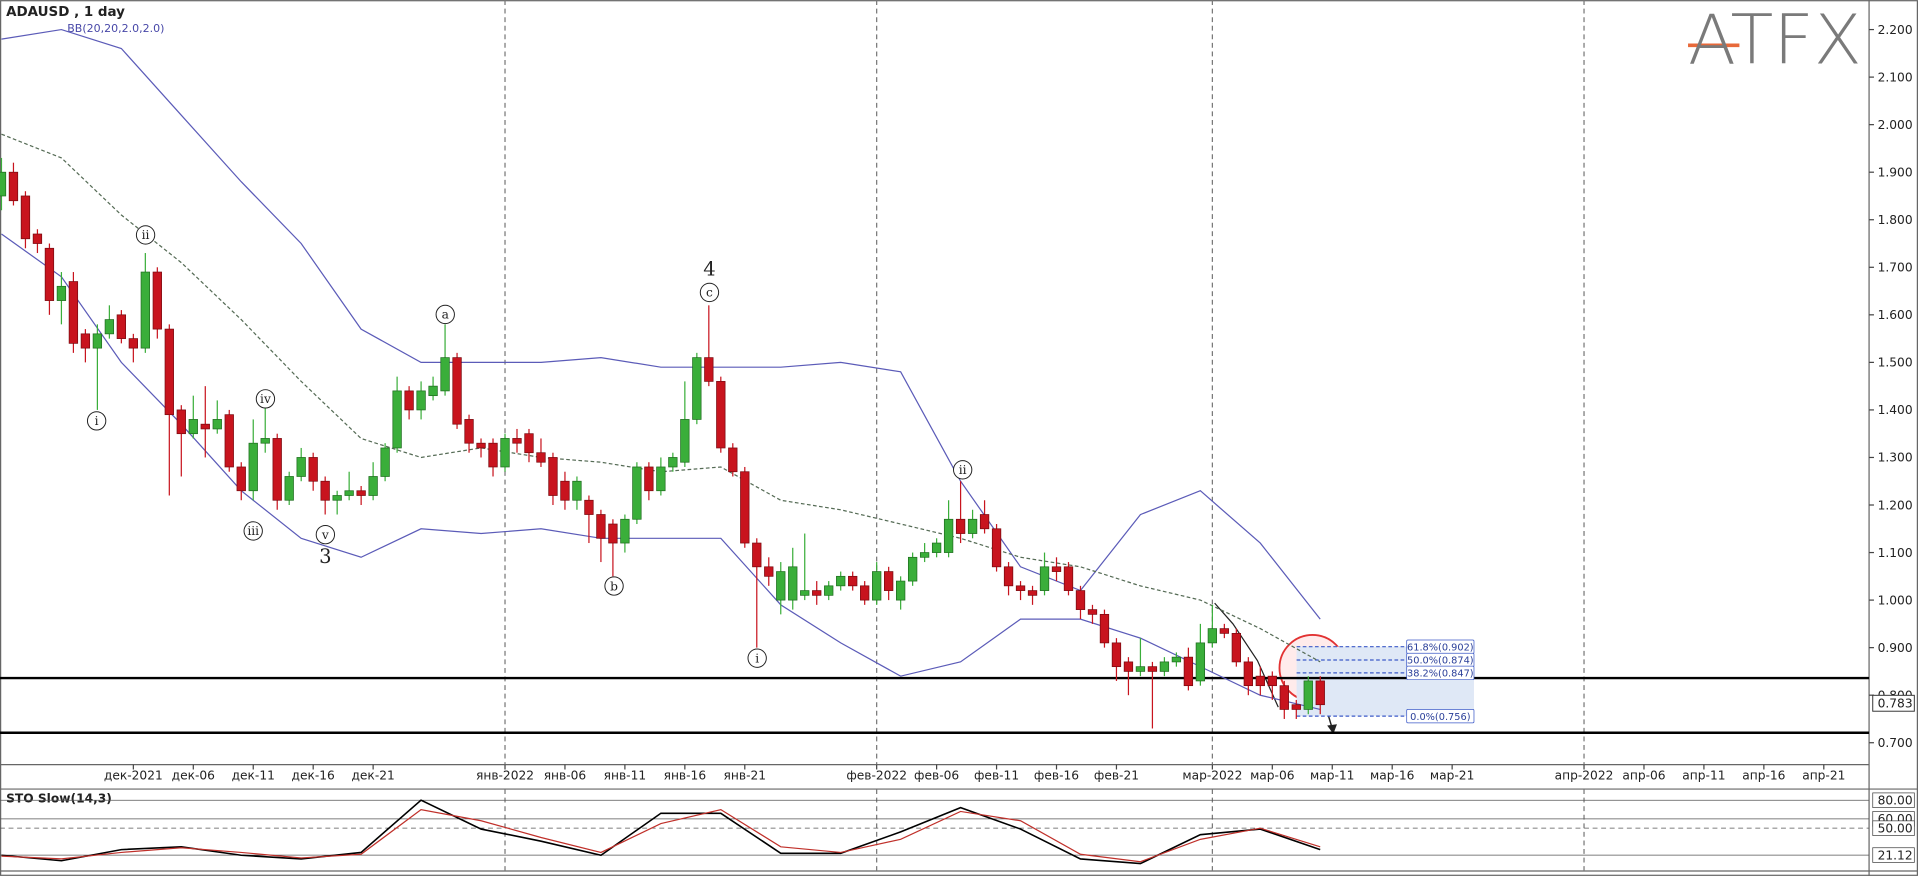  What do you see at coordinates (313, 775) in the screenshot?
I see `x-tick-label: дек-16` at bounding box center [313, 775].